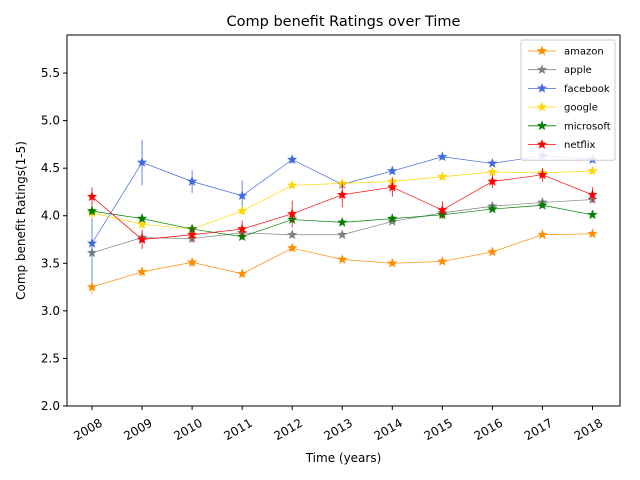 Image resolution: width=640 pixels, height=480 pixels. What do you see at coordinates (587, 126) in the screenshot?
I see `legend-label: microsoft` at bounding box center [587, 126].